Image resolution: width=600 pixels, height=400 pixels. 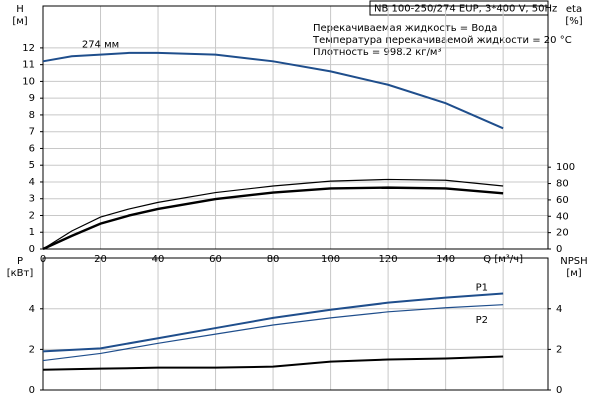 What do you see at coordinates (32, 115) in the screenshot?
I see `y-tick-label: 8` at bounding box center [32, 115].